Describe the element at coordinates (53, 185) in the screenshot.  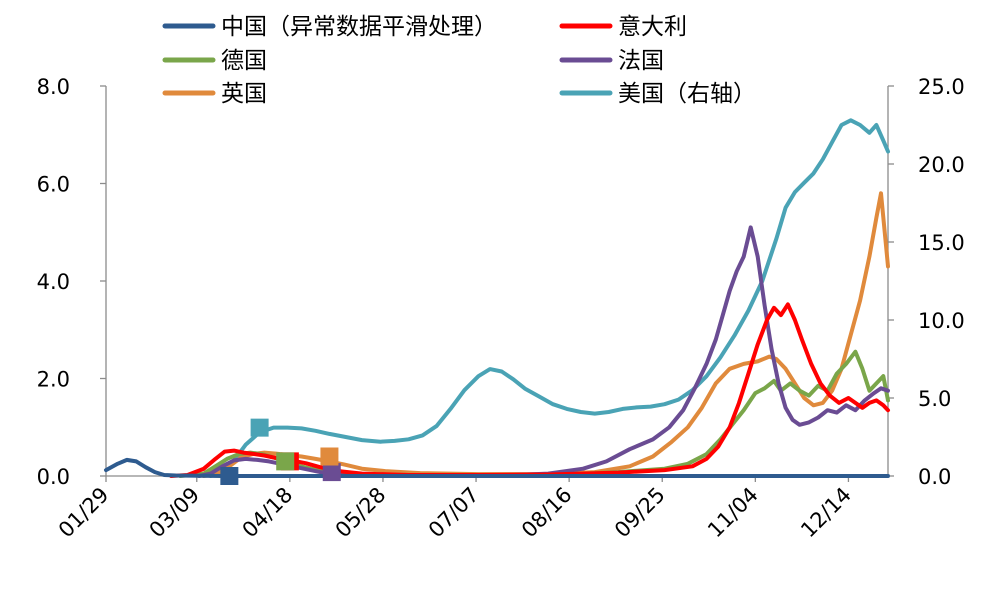
I see `y-left-tick-label: 6.0` at that location.